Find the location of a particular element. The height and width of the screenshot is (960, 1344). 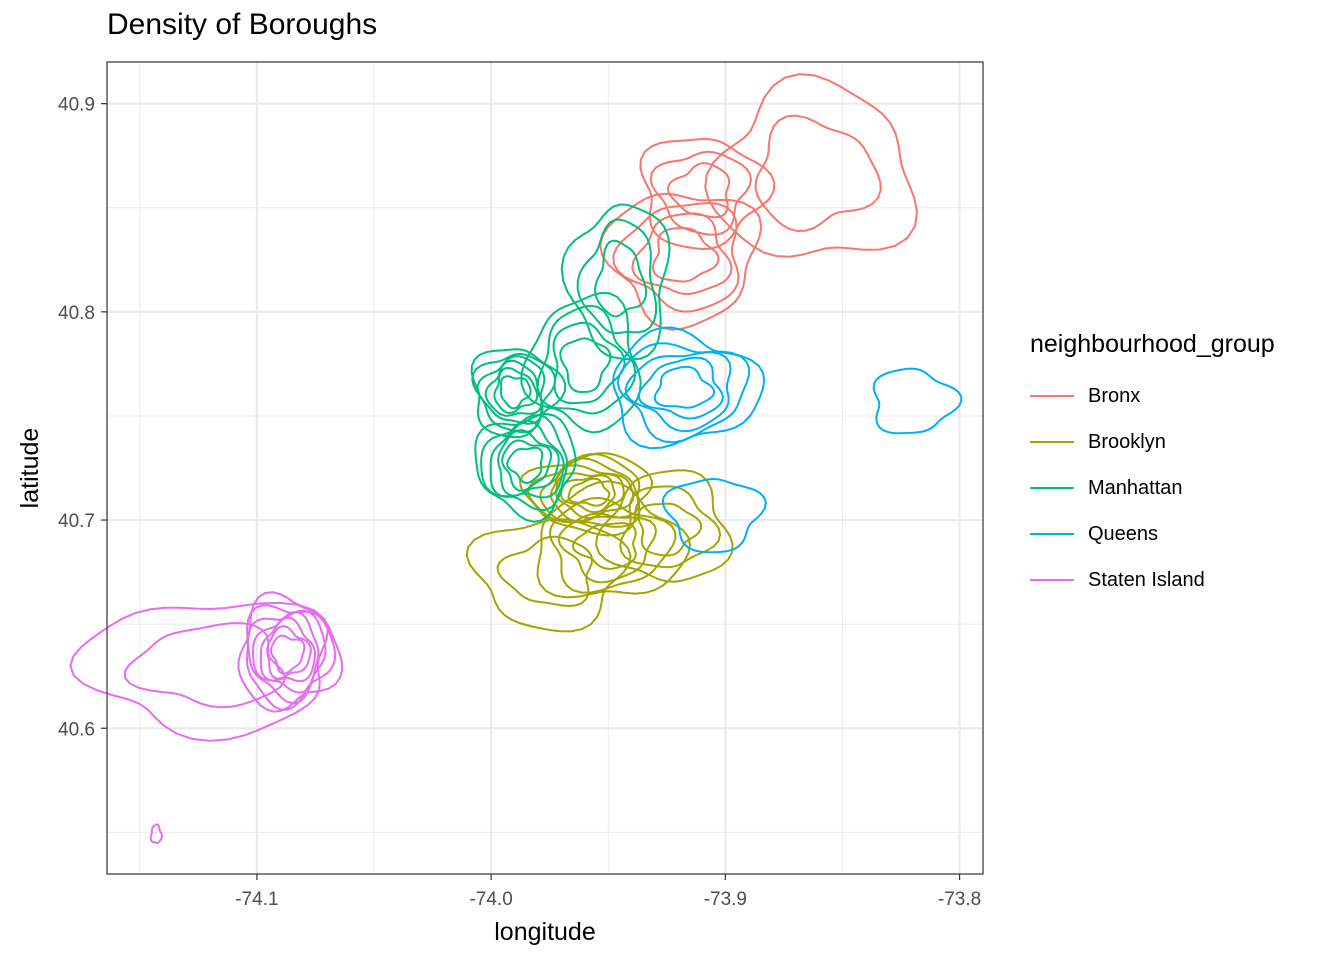

legend-label-staten-island: Staten Island is located at coordinates (1146, 579).